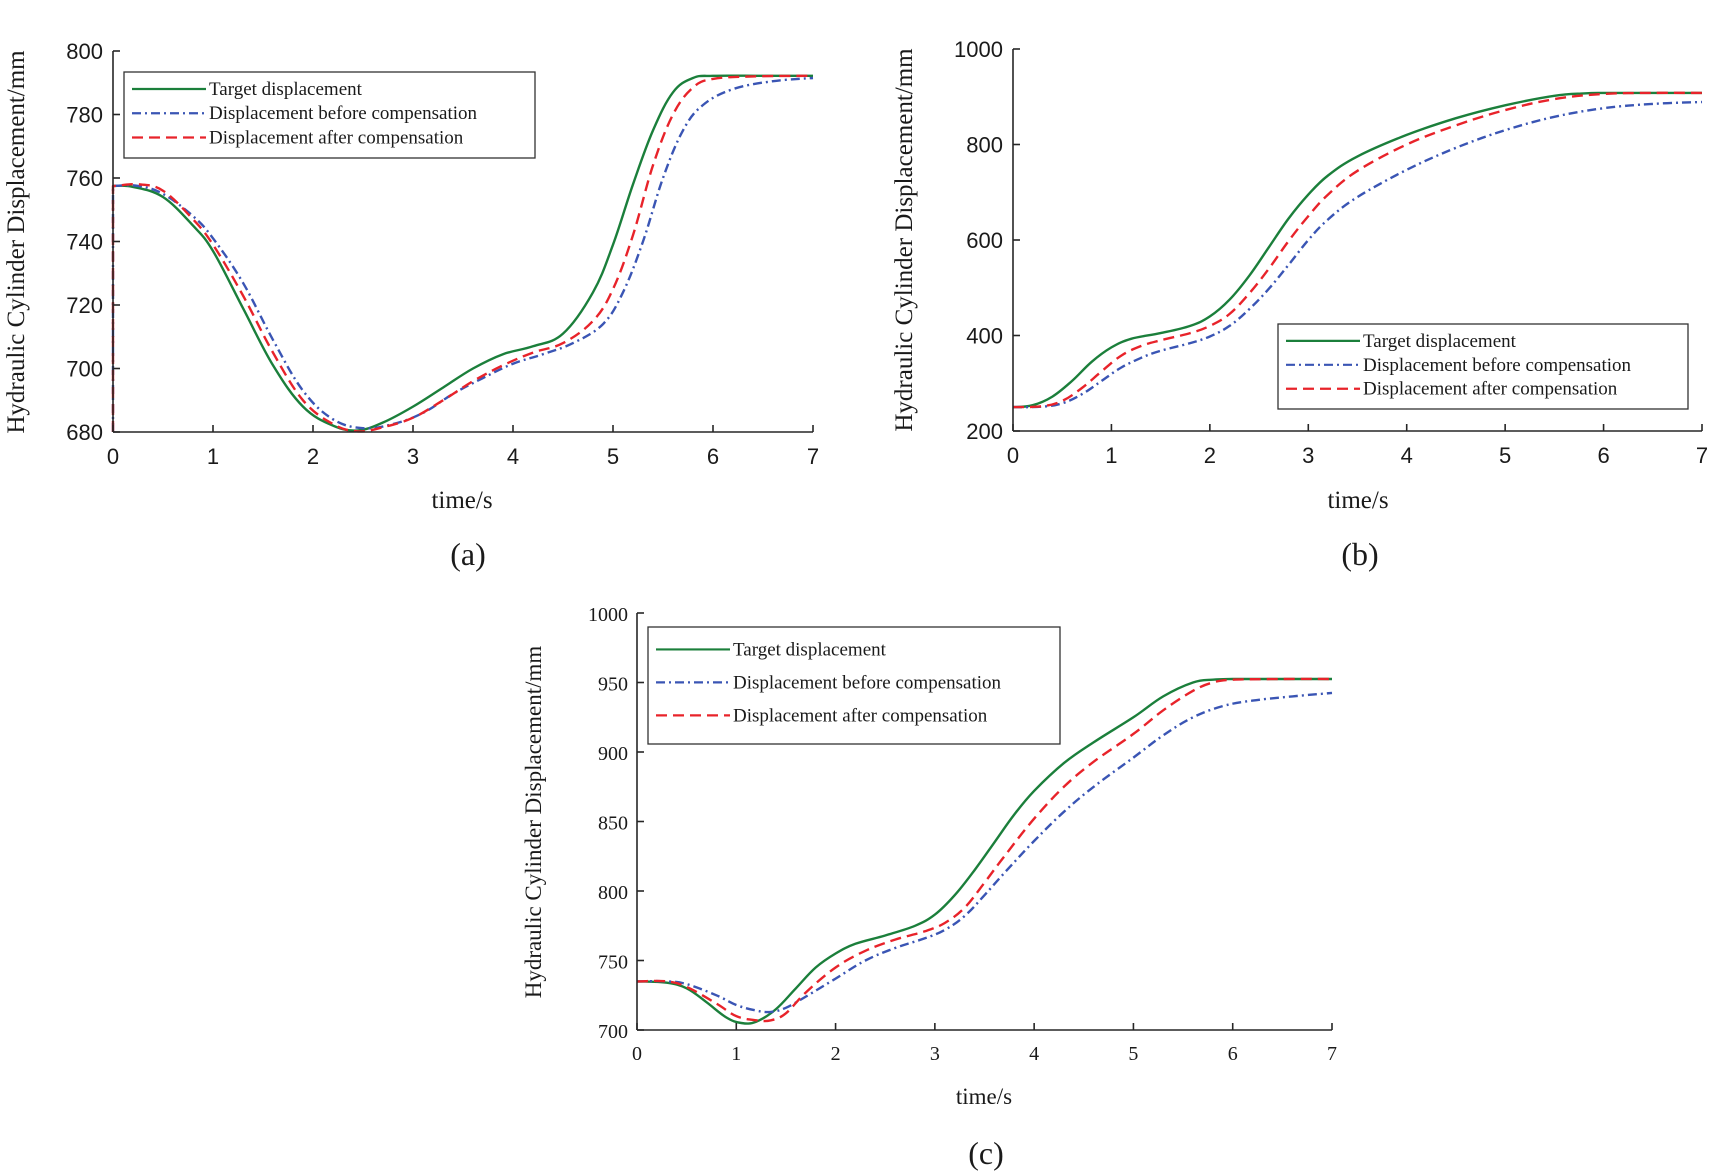  I want to click on panel-b-x-axis-title: time/s, so click(1357, 500).